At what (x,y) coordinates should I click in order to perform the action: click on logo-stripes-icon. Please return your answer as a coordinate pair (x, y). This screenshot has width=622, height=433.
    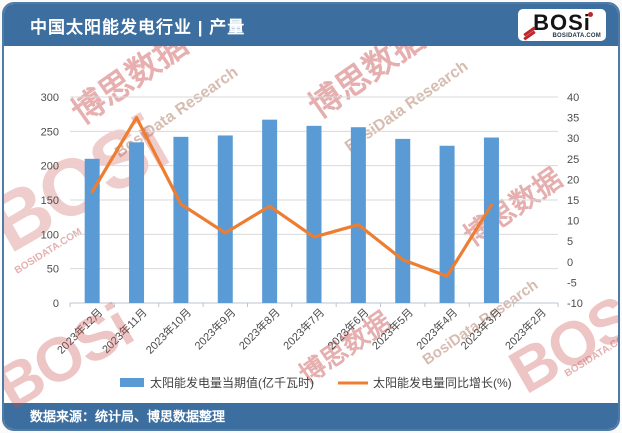
    Looking at the image, I should click on (529, 33).